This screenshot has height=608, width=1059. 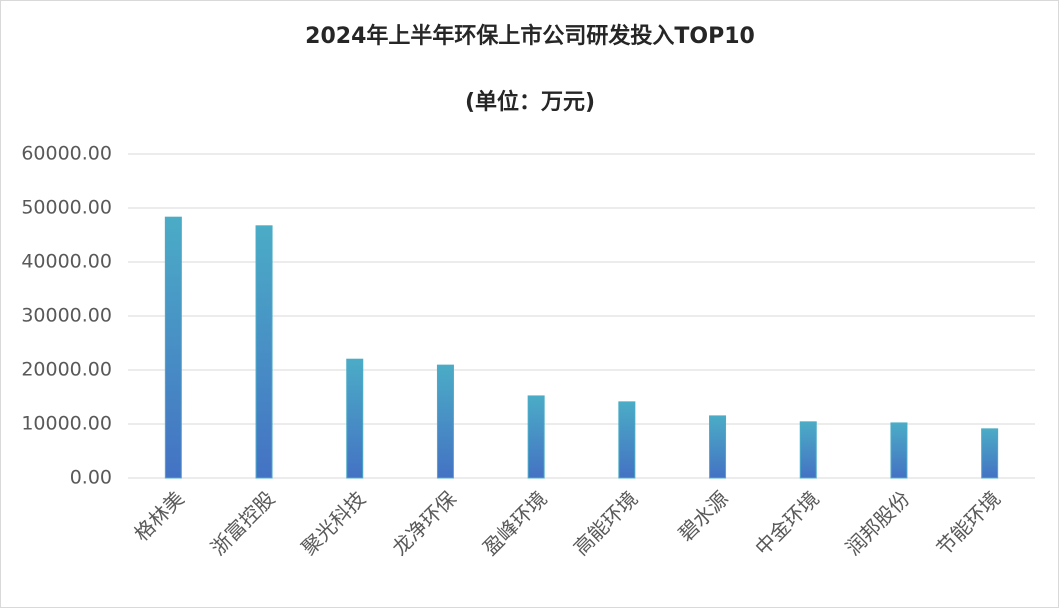 I want to click on y-tick-label: 10000.00, so click(x=66, y=424).